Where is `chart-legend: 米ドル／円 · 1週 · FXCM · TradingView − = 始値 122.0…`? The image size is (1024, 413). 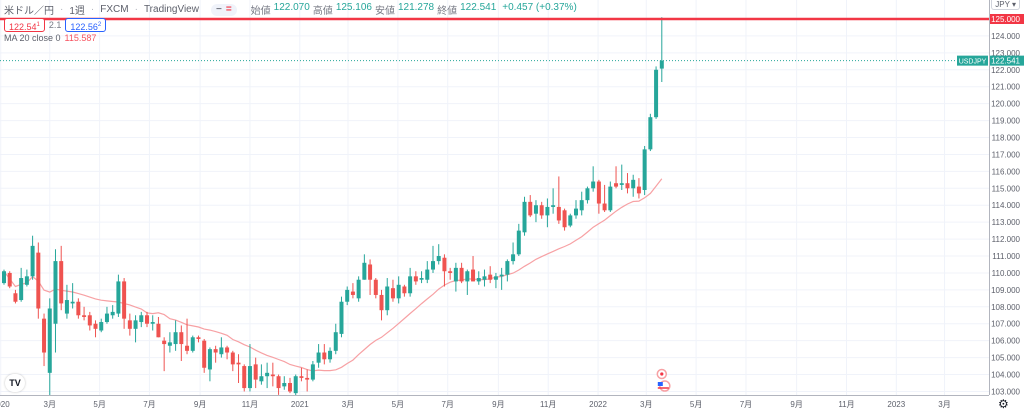 chart-legend: 米ドル／円 · 1週 · FXCM · TradingView − = 始値 122.0… is located at coordinates (290, 9).